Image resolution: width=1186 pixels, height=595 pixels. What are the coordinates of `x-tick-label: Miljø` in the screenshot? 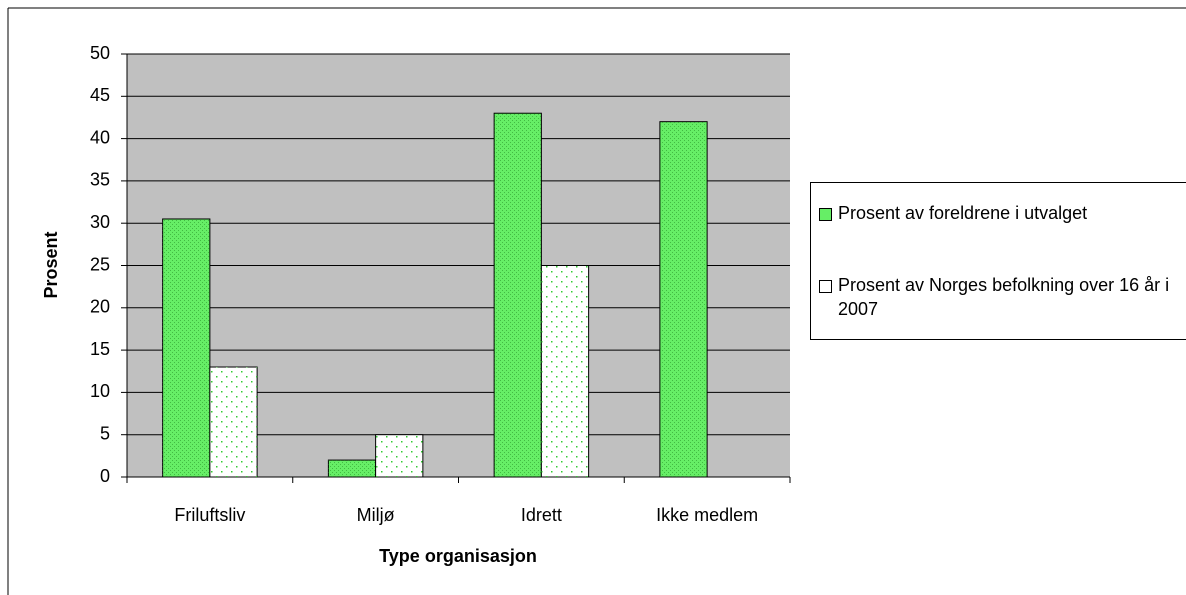 It's located at (376, 515).